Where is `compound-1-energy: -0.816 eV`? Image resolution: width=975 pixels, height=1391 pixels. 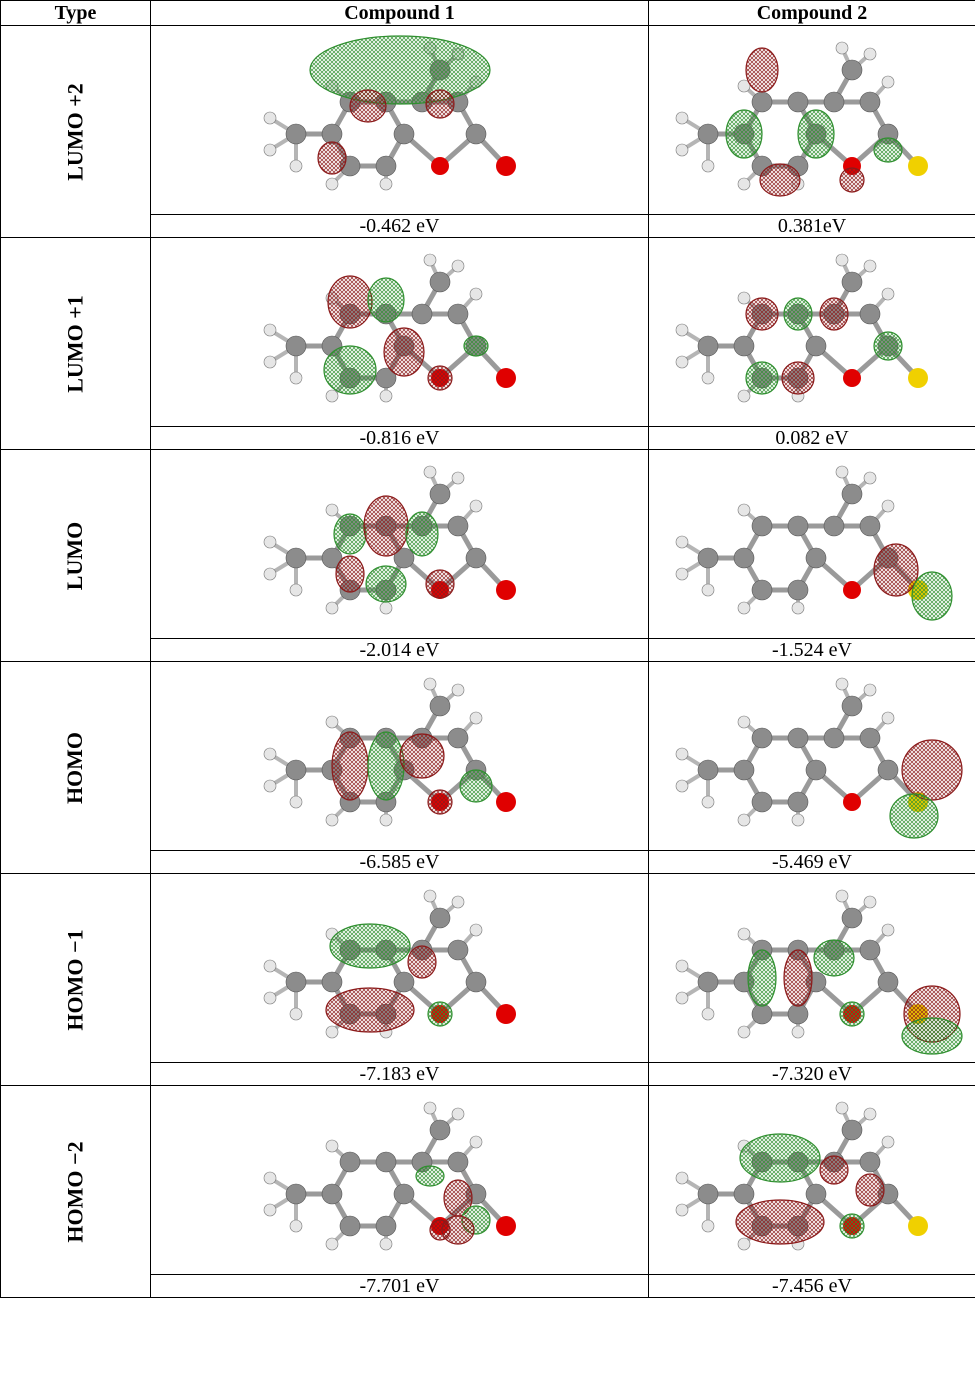 compound-1-energy: -0.816 eV is located at coordinates (399, 438).